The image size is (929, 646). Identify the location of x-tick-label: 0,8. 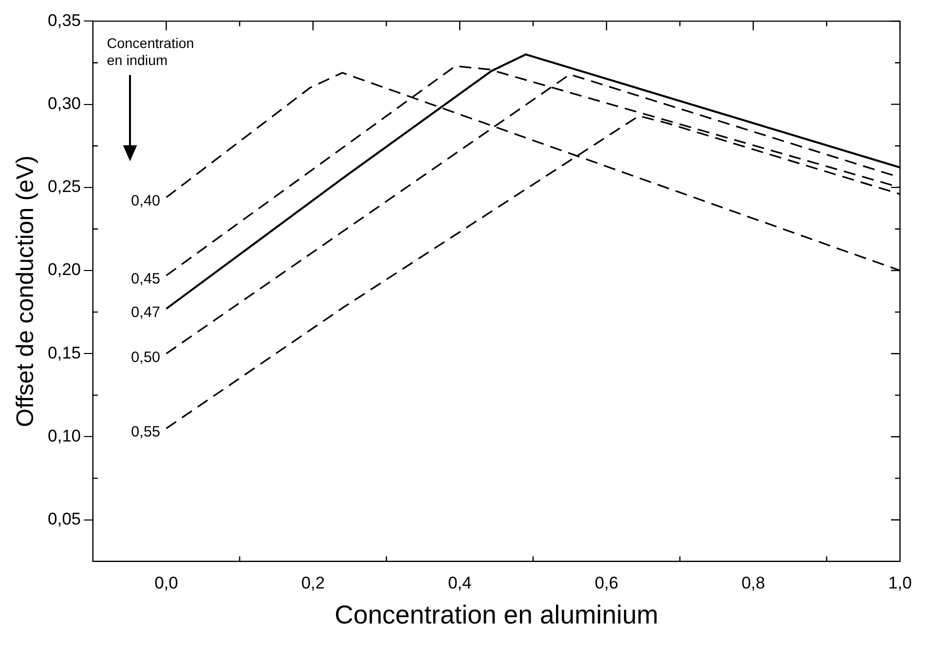
(753, 582).